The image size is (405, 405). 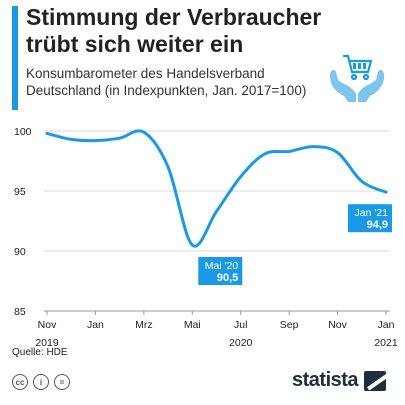 I want to click on x-tick-label: Jul, so click(x=240, y=325).